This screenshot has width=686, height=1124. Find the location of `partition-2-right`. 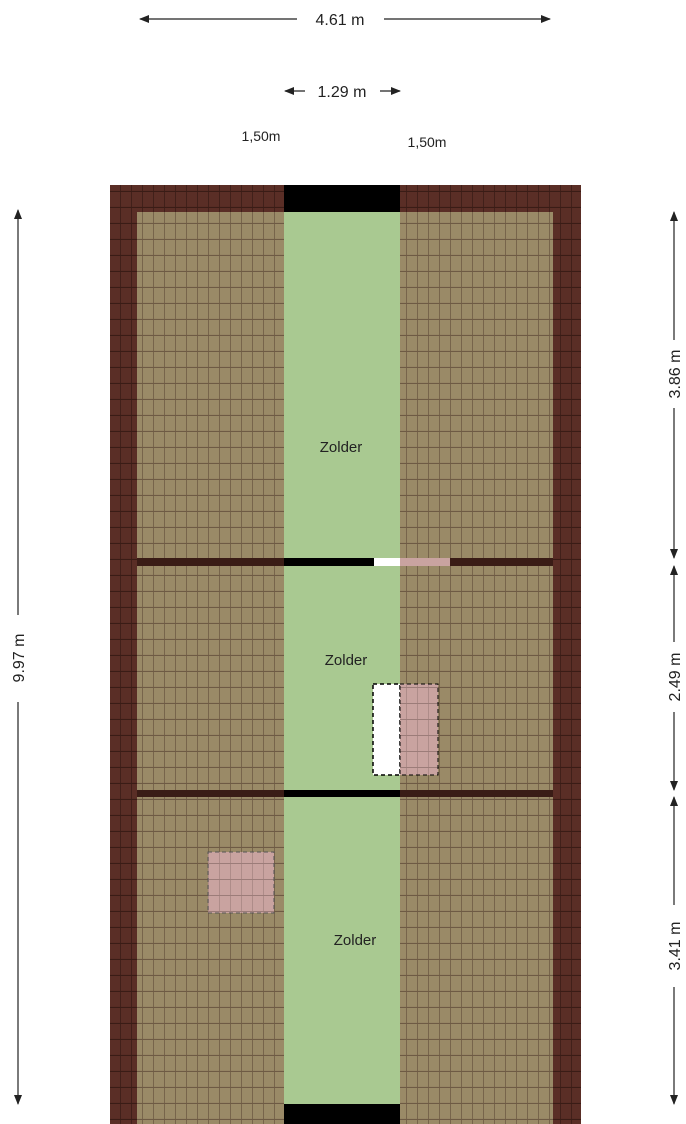

partition-2-right is located at coordinates (476, 793).